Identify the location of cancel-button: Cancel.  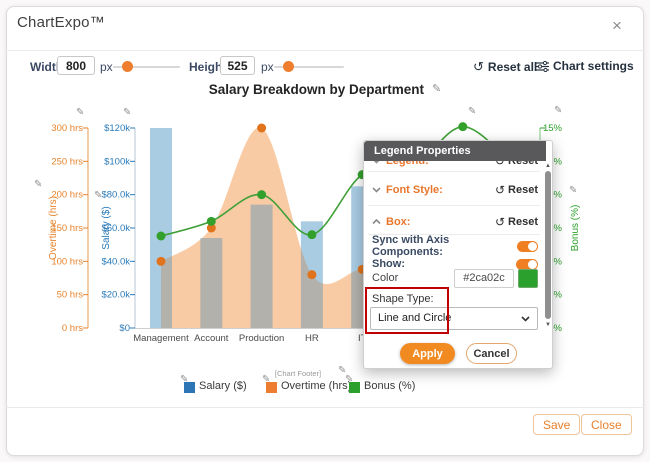
(491, 353).